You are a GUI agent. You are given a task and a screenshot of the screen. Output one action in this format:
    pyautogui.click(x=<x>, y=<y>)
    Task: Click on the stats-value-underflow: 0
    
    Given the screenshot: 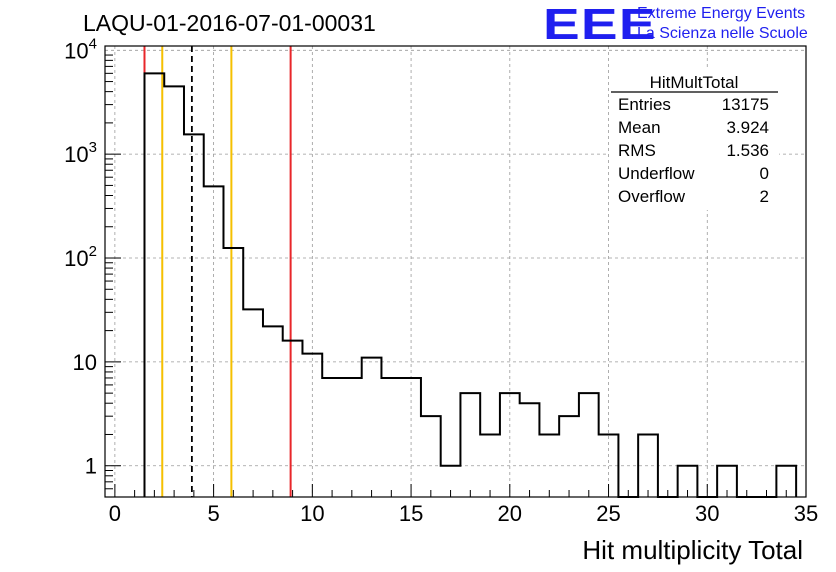 What is the action you would take?
    pyautogui.click(x=764, y=173)
    